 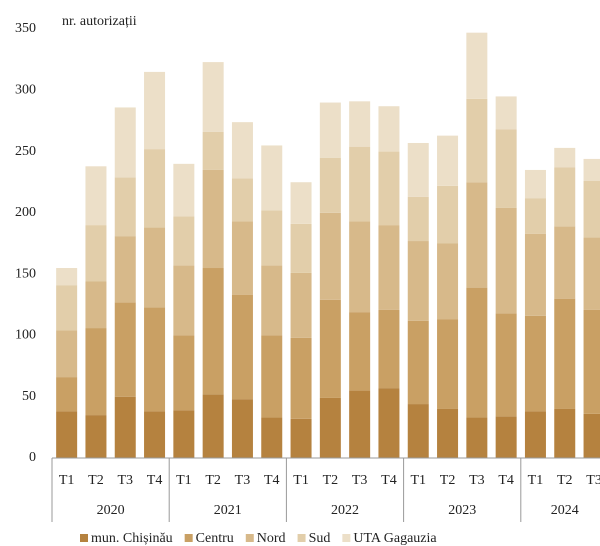 I want to click on legend-label: Nord, so click(x=271, y=538).